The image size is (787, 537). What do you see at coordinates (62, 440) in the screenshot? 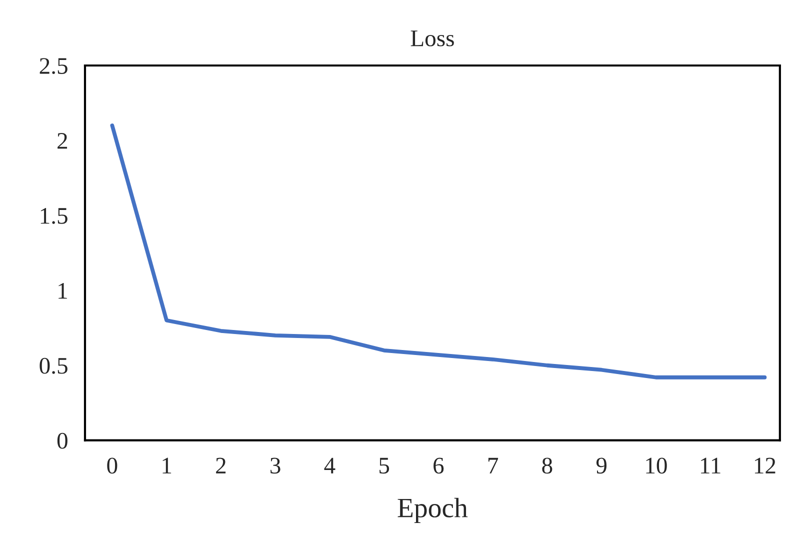
I see `y-tick-label: 0` at bounding box center [62, 440].